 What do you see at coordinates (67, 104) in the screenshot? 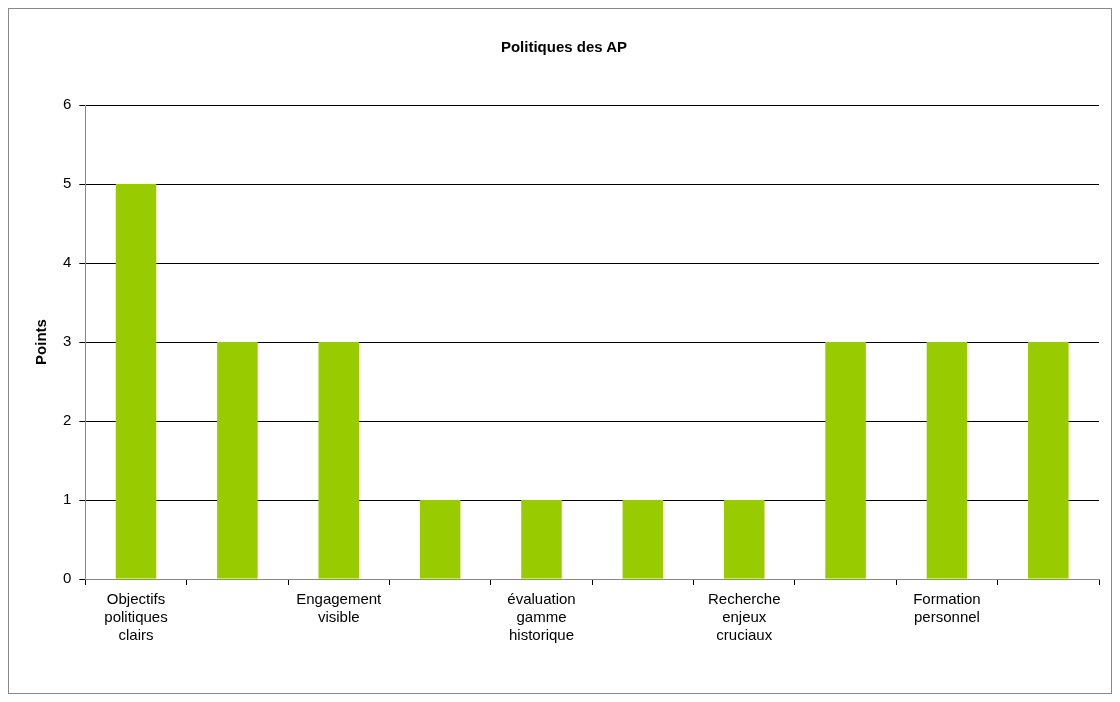
I see `y-tick-label: 6` at bounding box center [67, 104].